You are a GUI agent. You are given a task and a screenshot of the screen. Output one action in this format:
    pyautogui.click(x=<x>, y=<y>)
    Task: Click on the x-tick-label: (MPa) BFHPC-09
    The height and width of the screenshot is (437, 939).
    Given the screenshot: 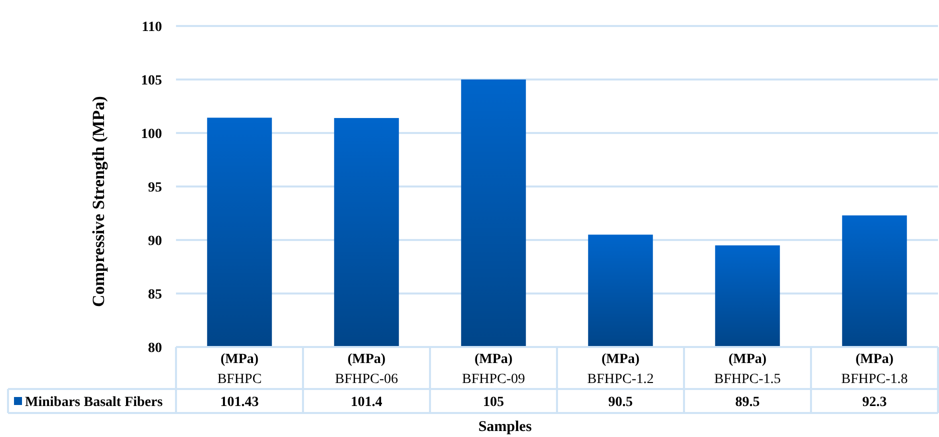 What is the action you would take?
    pyautogui.click(x=494, y=369)
    